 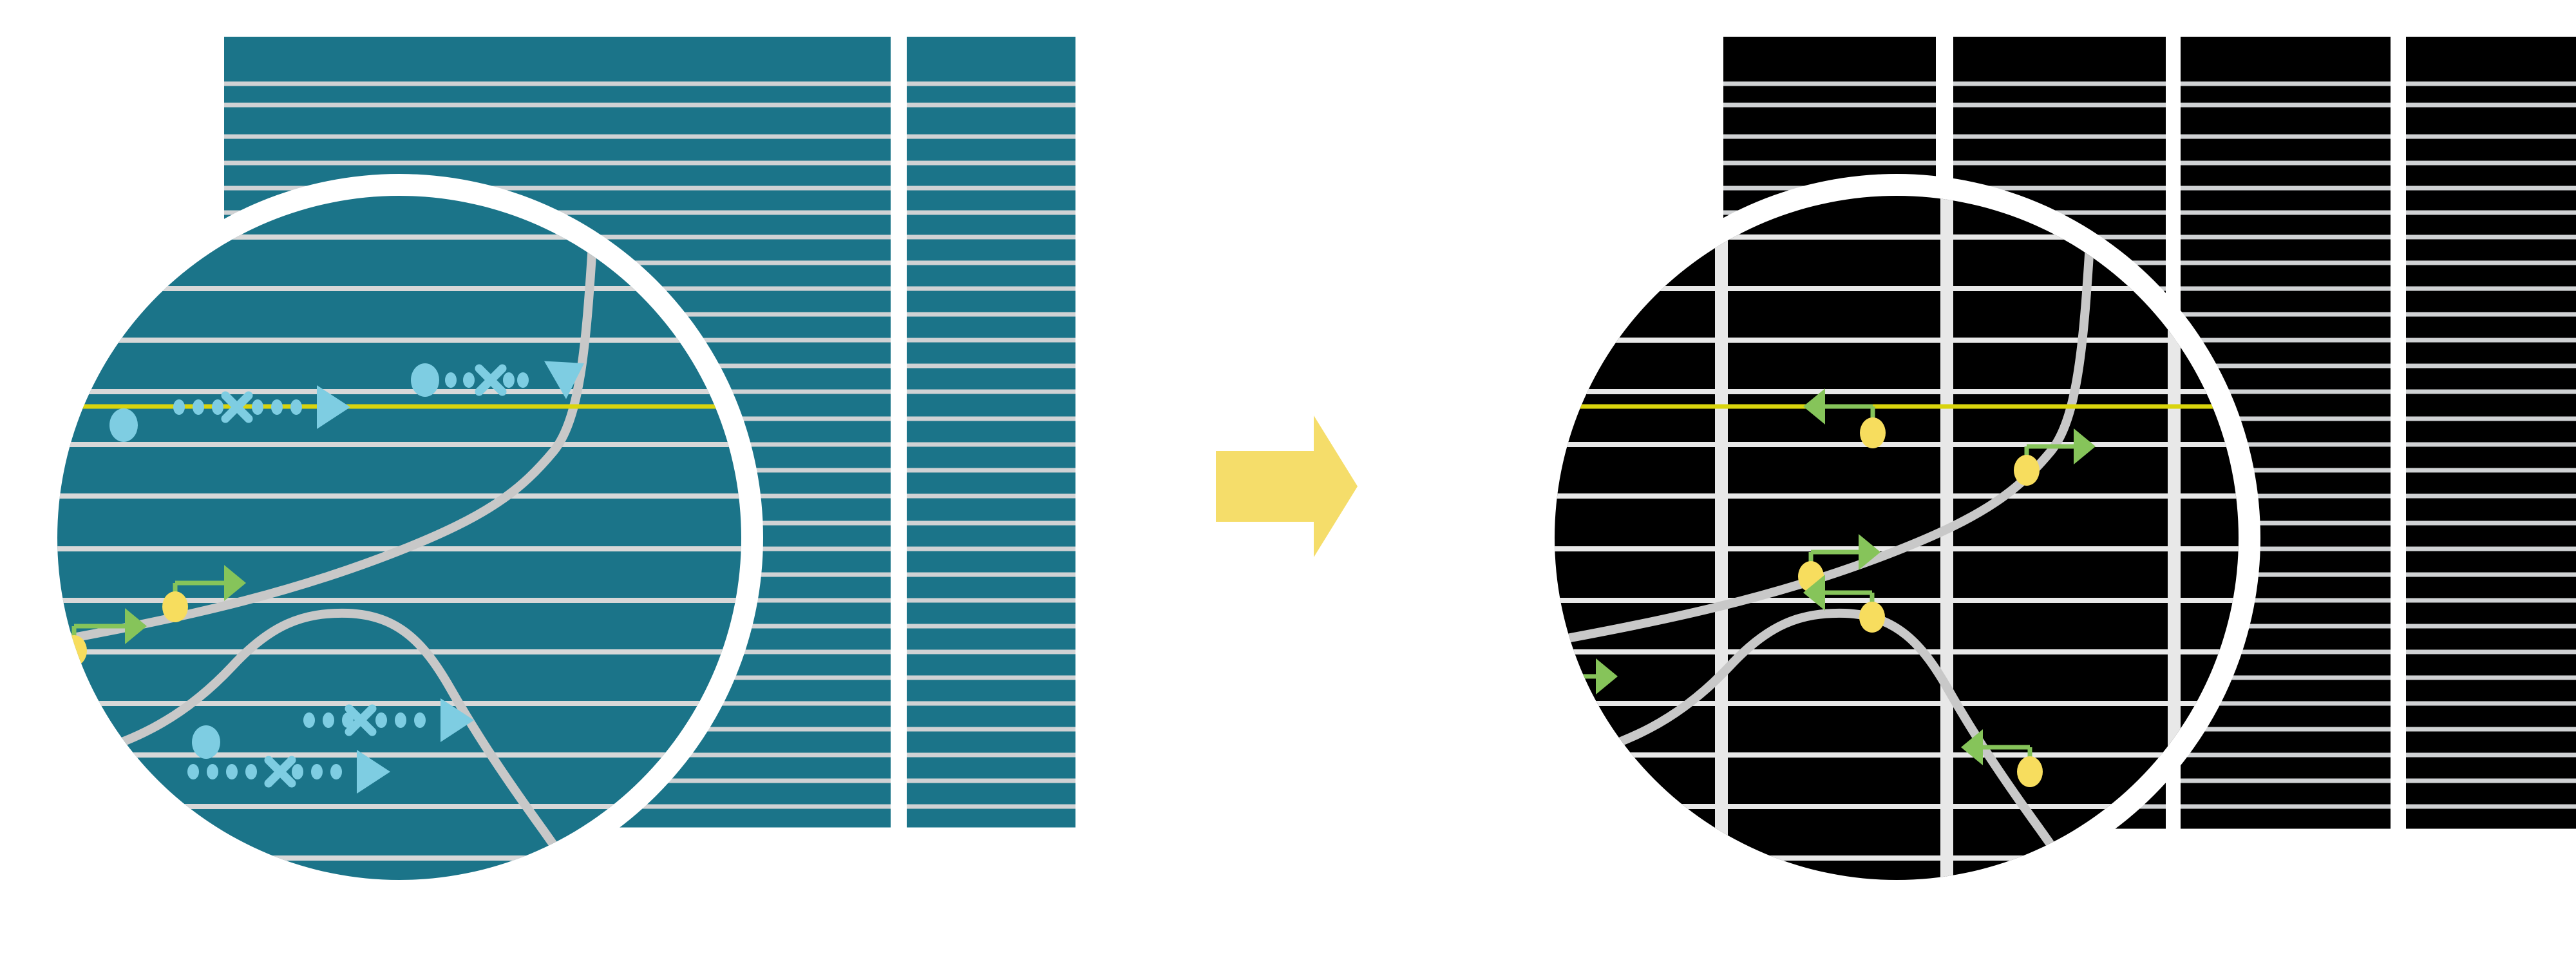 What do you see at coordinates (175, 606) in the screenshot?
I see `yellow-origin-dot` at bounding box center [175, 606].